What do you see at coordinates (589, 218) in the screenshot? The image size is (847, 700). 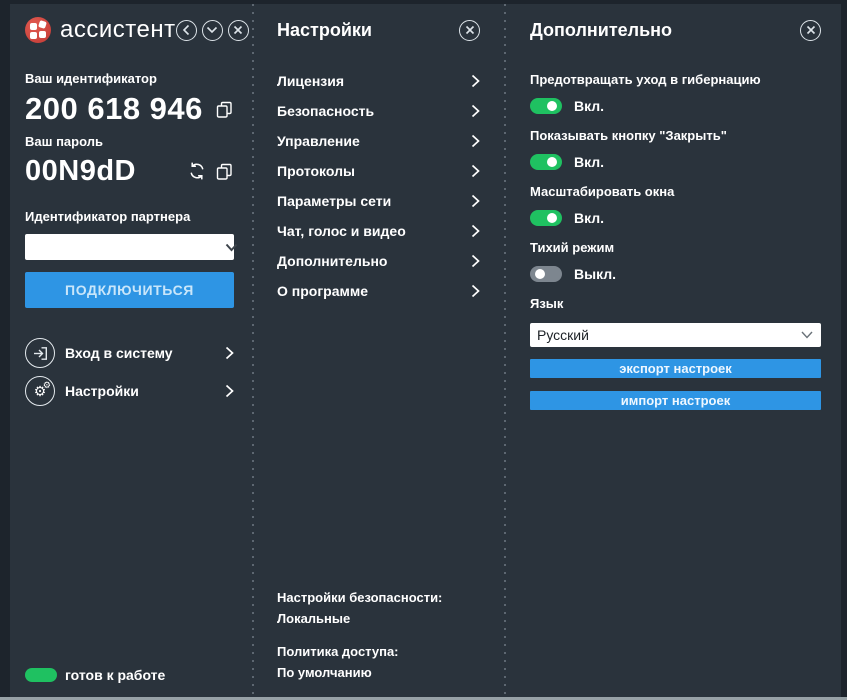 I see `scale-windows-state: Вкл.` at bounding box center [589, 218].